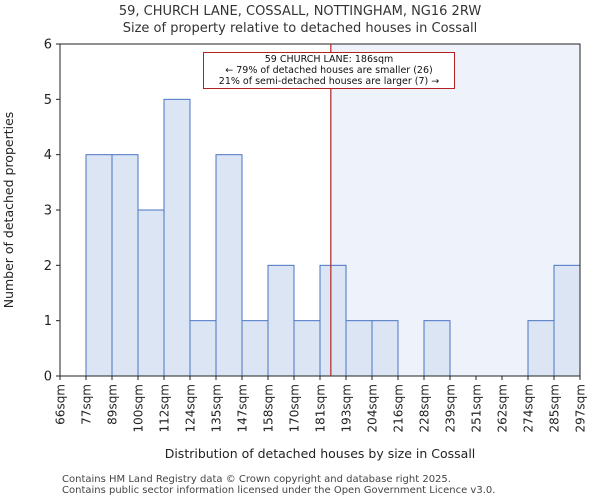 This screenshot has height=500, width=600. Describe the element at coordinates (295, 408) in the screenshot. I see `x-tick-label: 170sqm` at that location.